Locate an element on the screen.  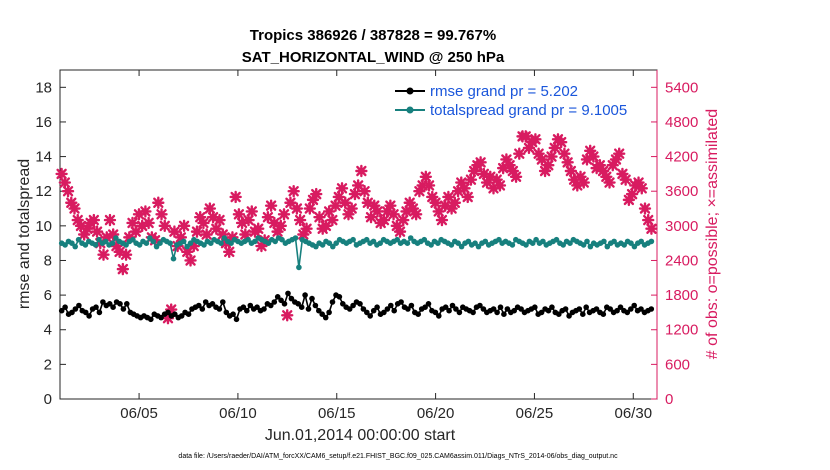
left-y-tick-label: 4 is located at coordinates (48, 330).